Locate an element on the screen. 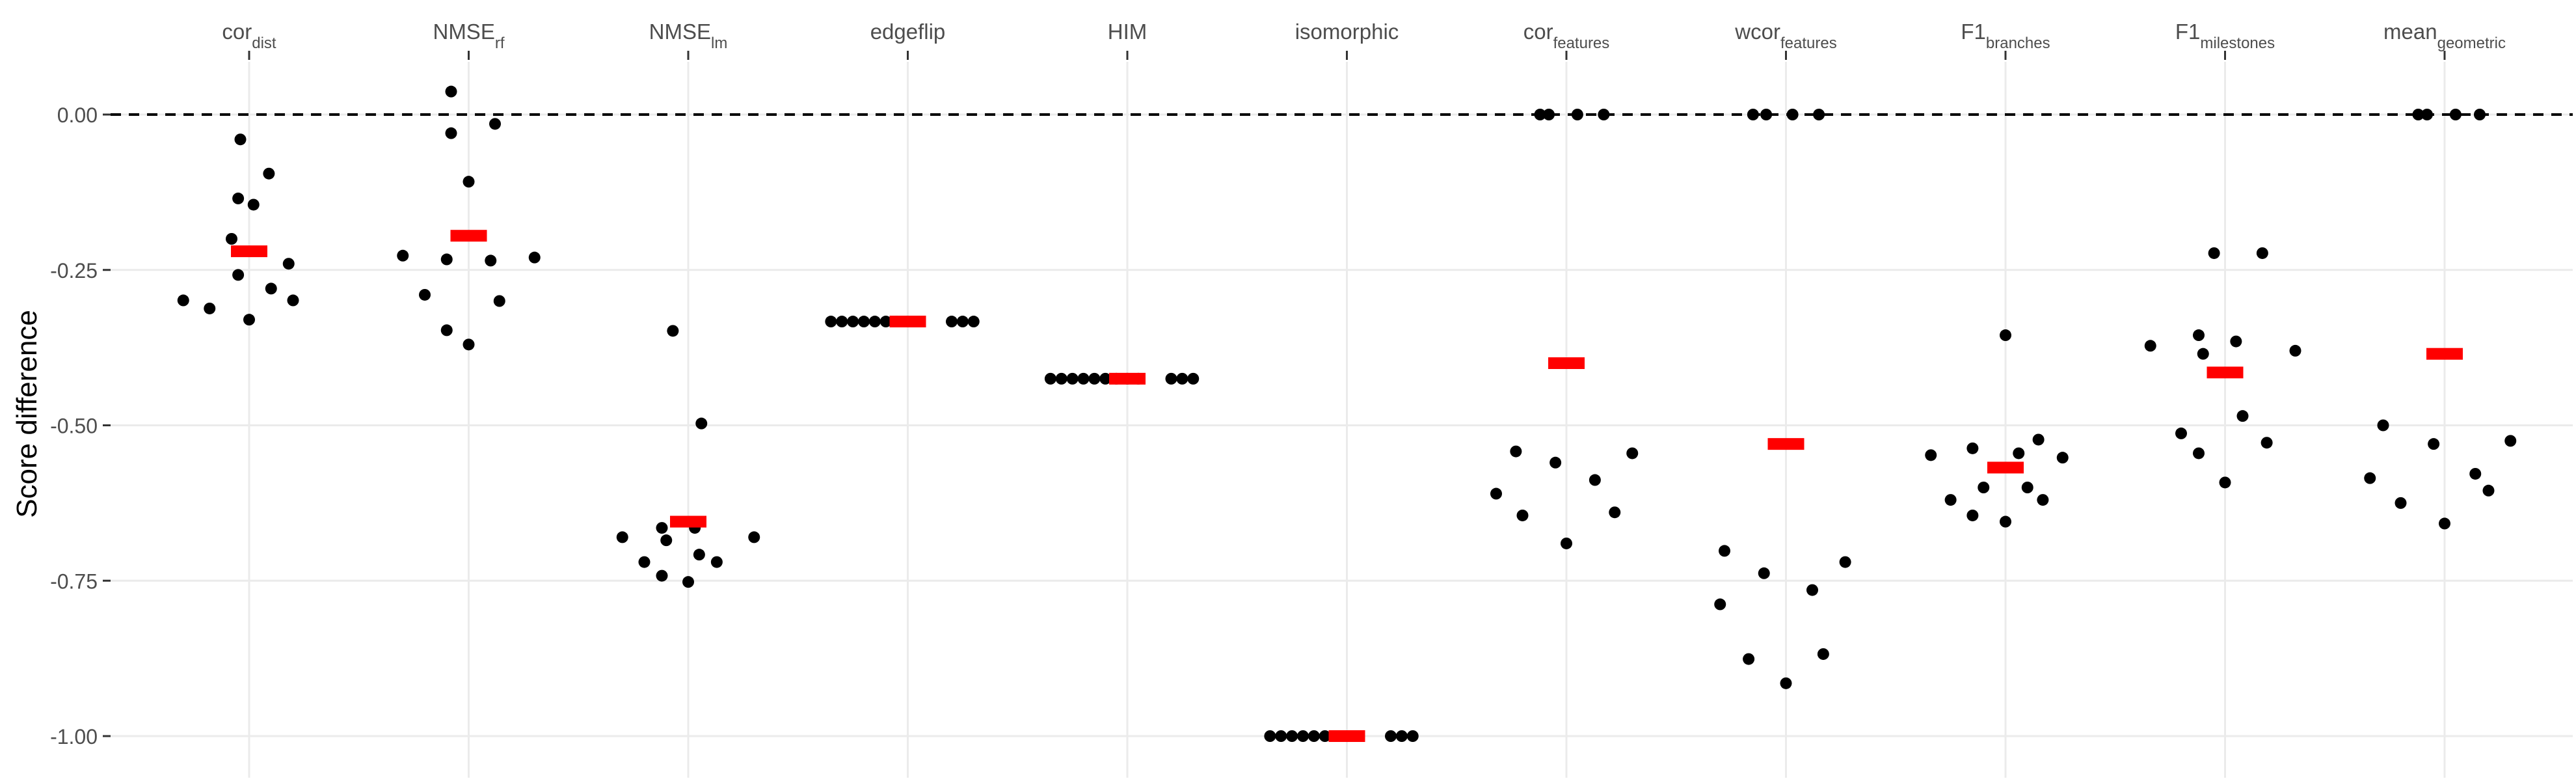  x-tick-label: F1branches is located at coordinates (2006, 36).